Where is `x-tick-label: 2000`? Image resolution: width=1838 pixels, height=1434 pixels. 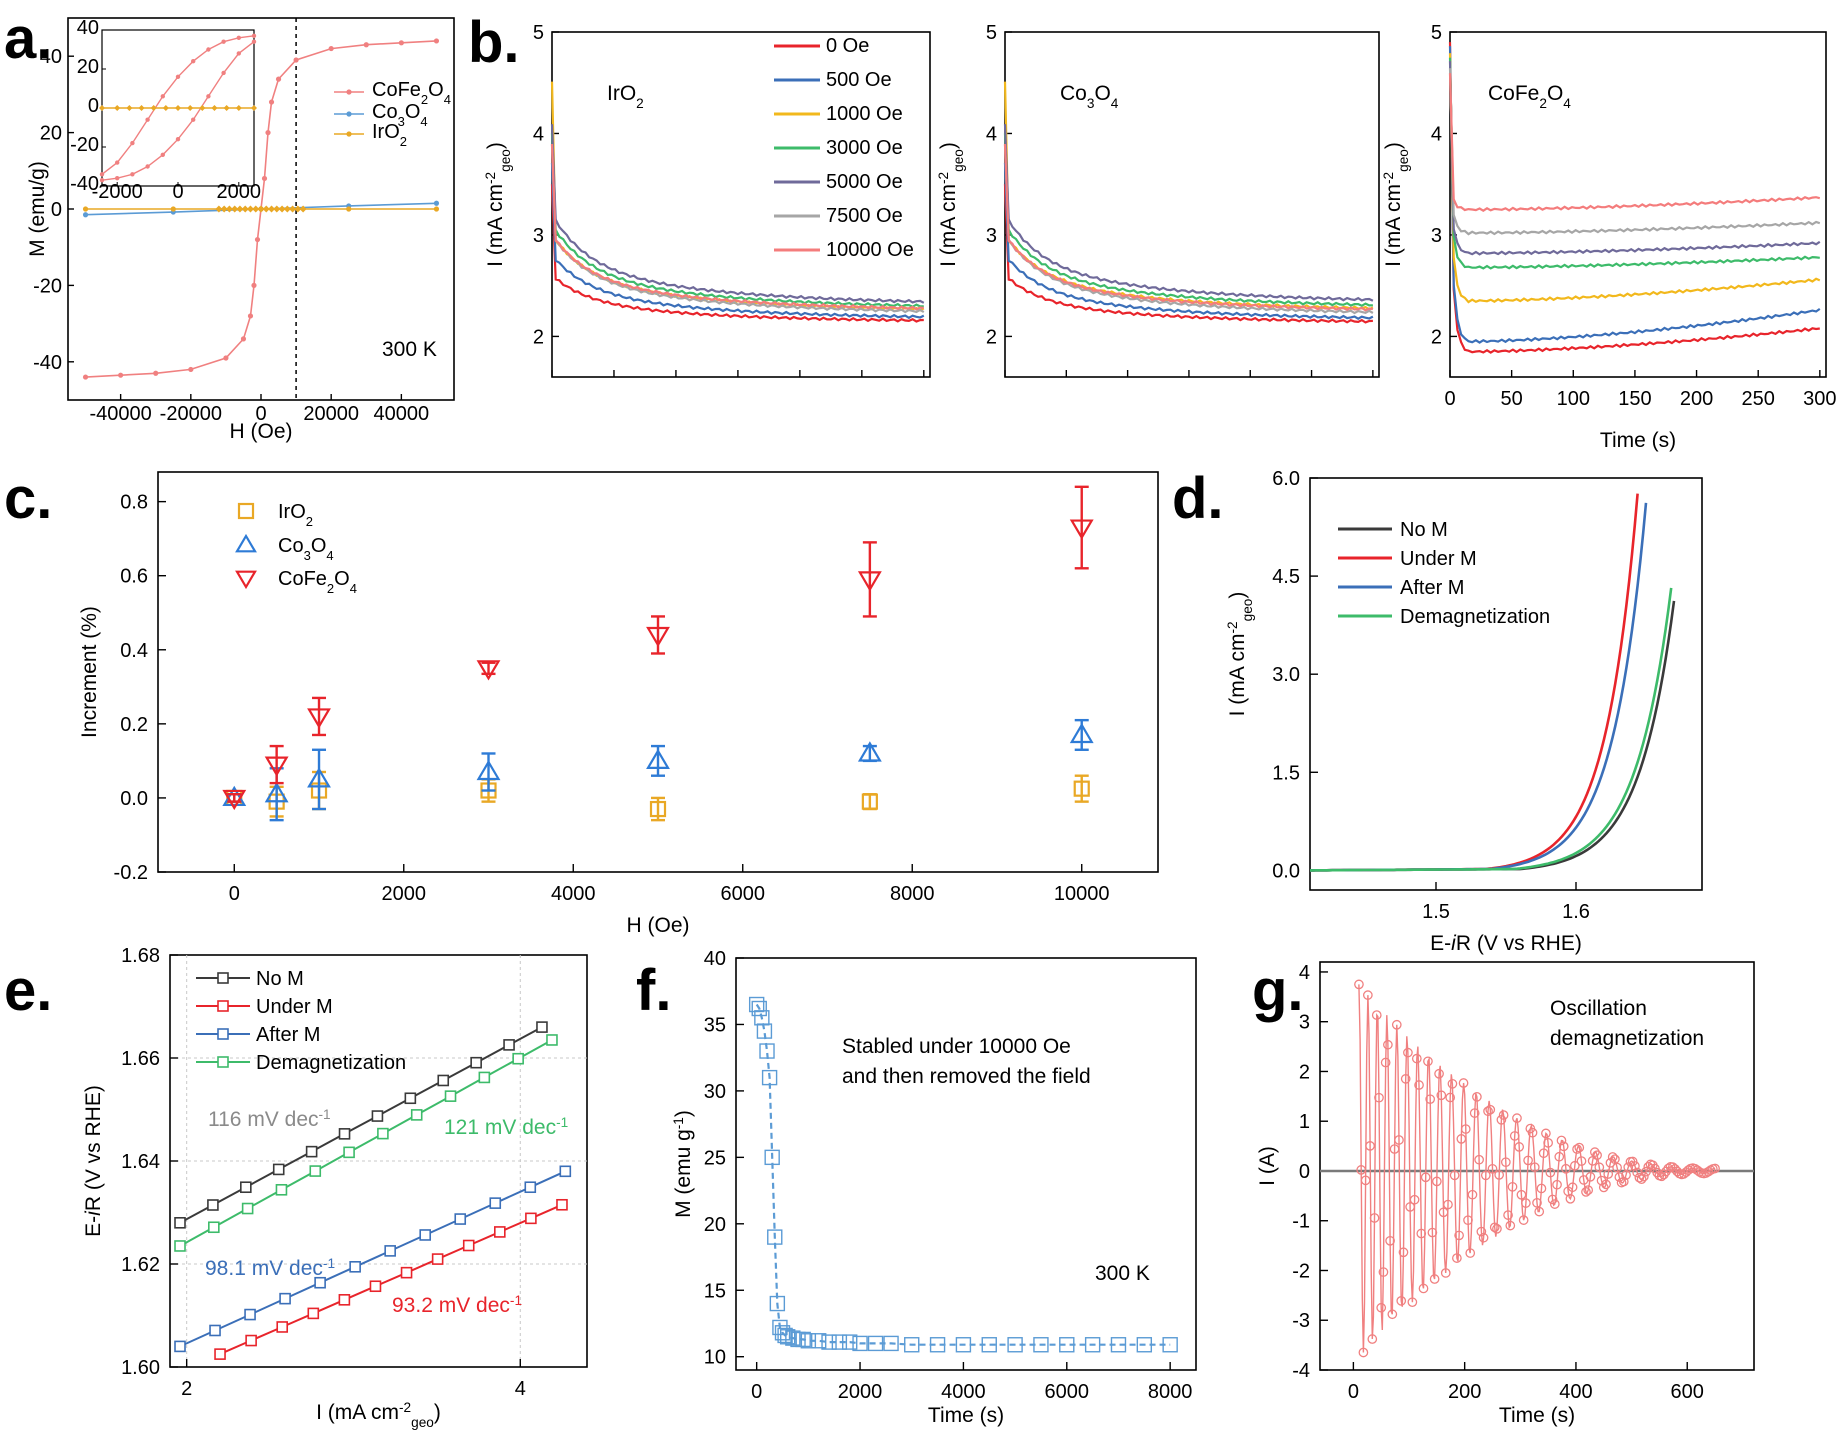 x-tick-label: 2000 is located at coordinates (404, 894).